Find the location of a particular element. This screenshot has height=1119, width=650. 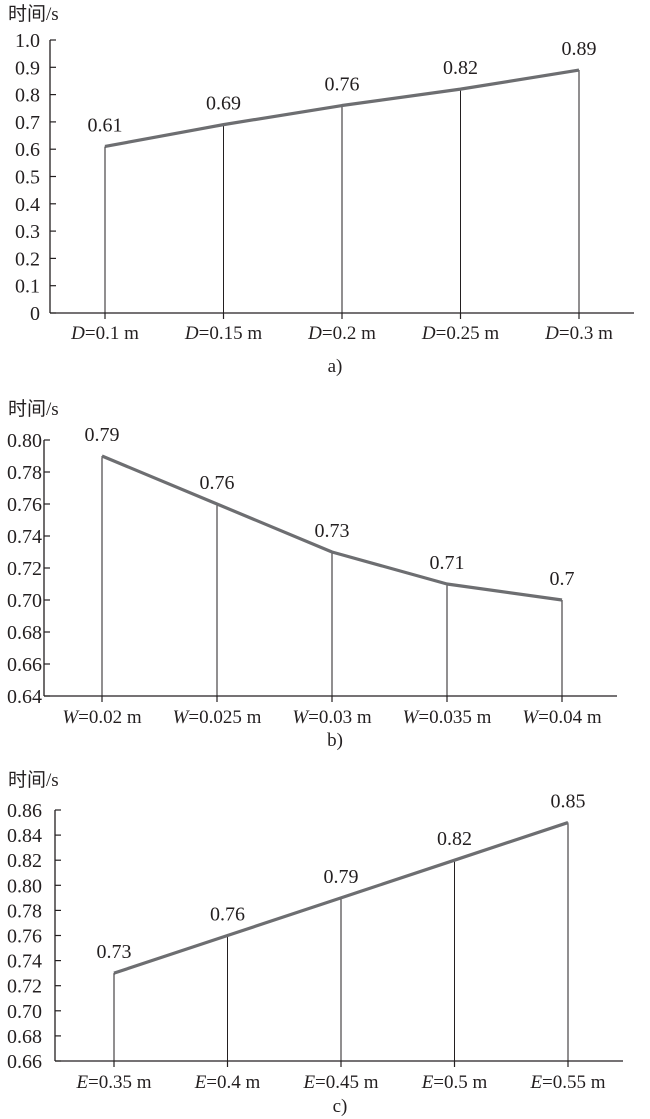

y-tick-label: 0.6 is located at coordinates (27, 150).